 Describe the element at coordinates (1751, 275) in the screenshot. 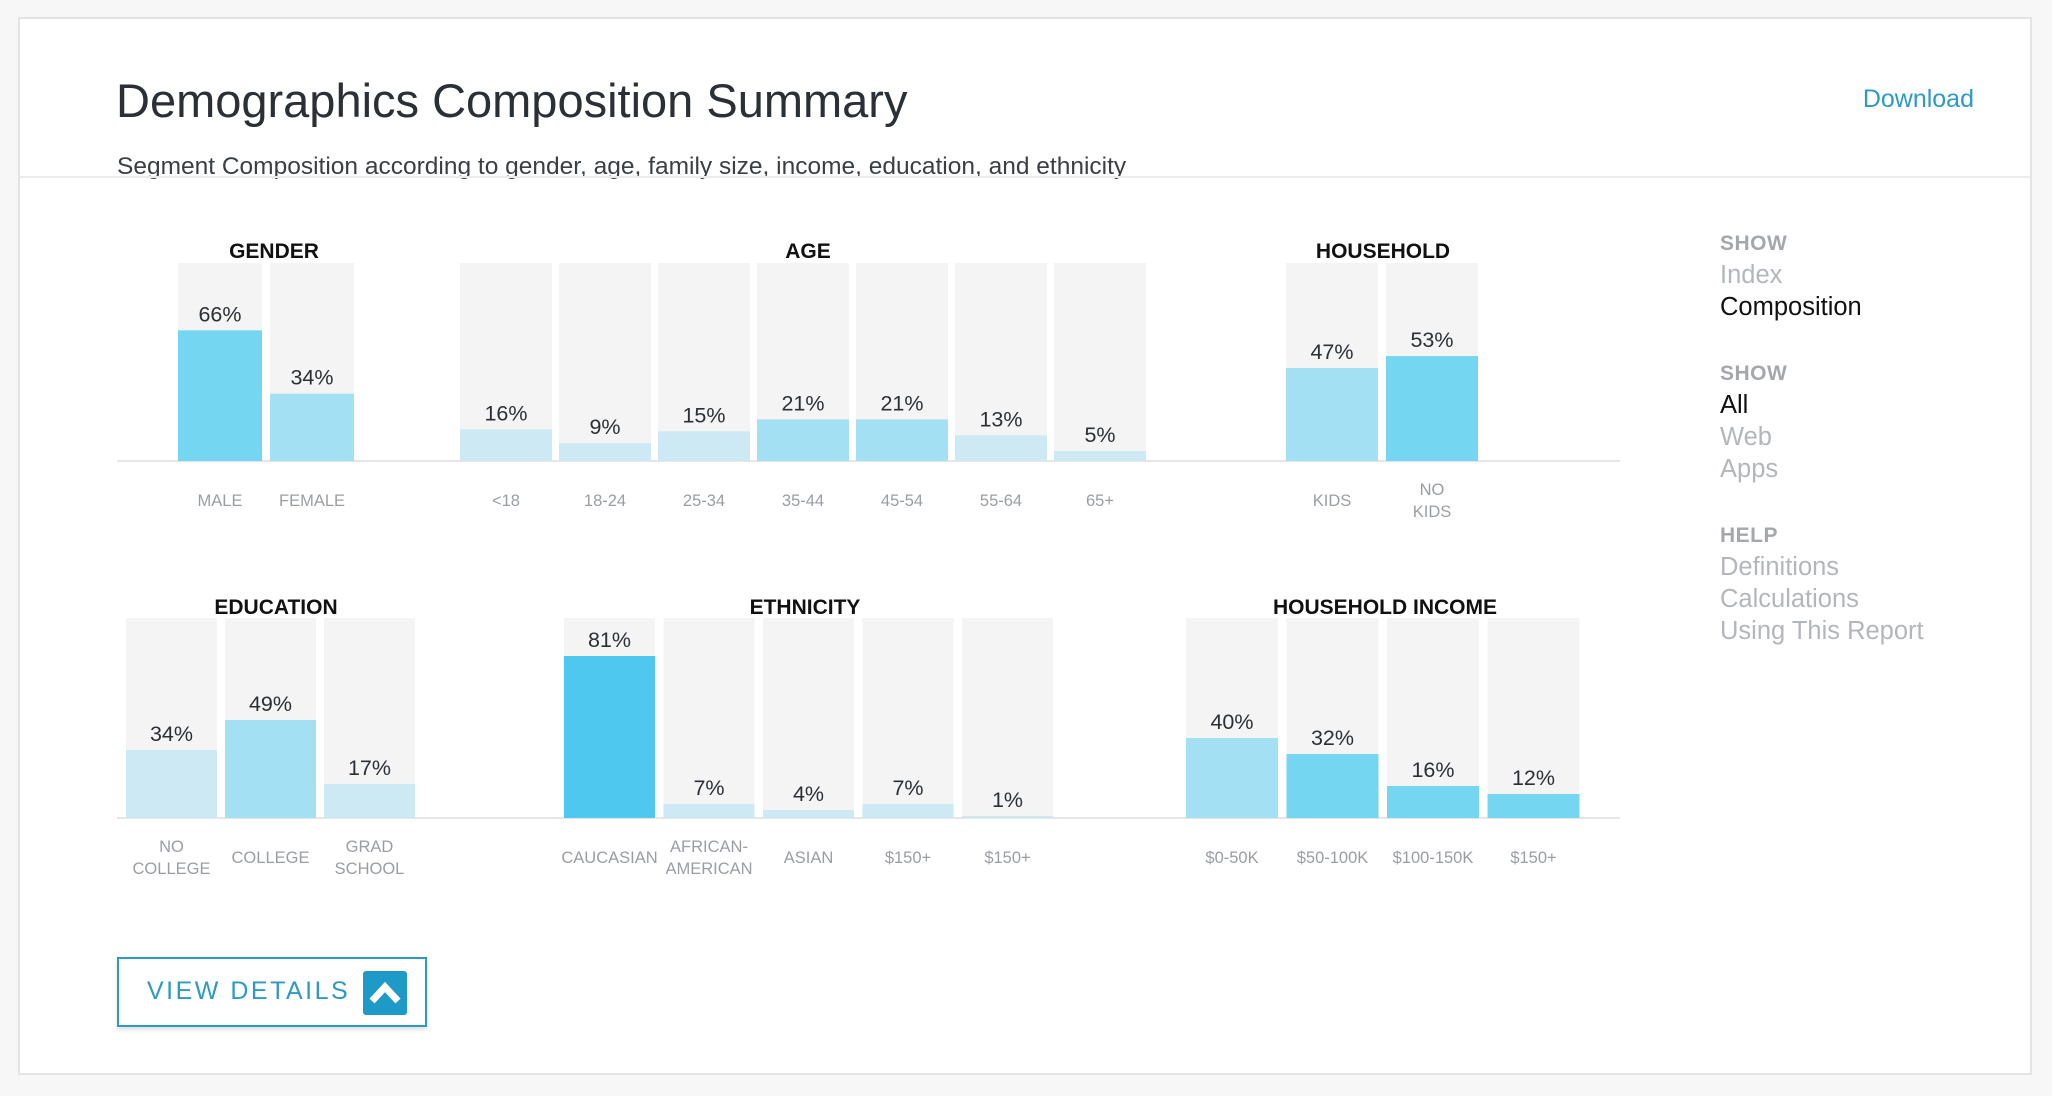

I see `option-index: Index` at that location.